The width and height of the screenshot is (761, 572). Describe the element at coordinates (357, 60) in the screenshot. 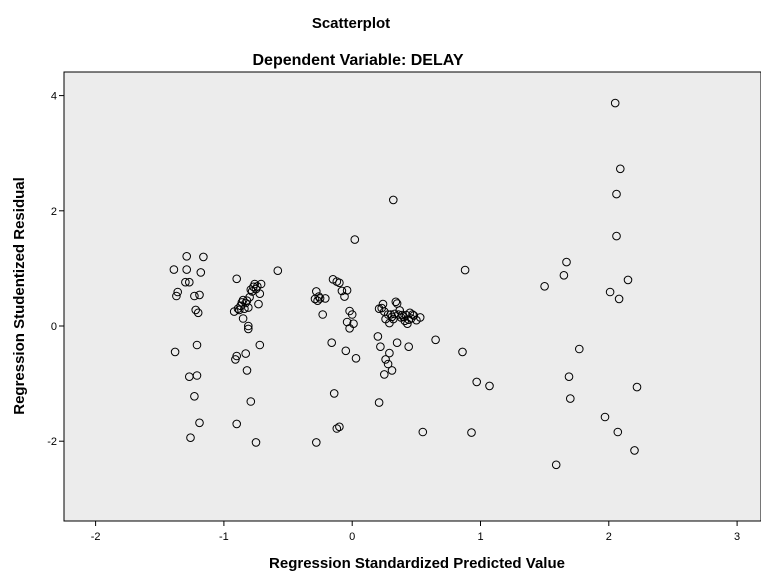

I see `chart-subtitle: Dependent Variable: DELAY` at that location.